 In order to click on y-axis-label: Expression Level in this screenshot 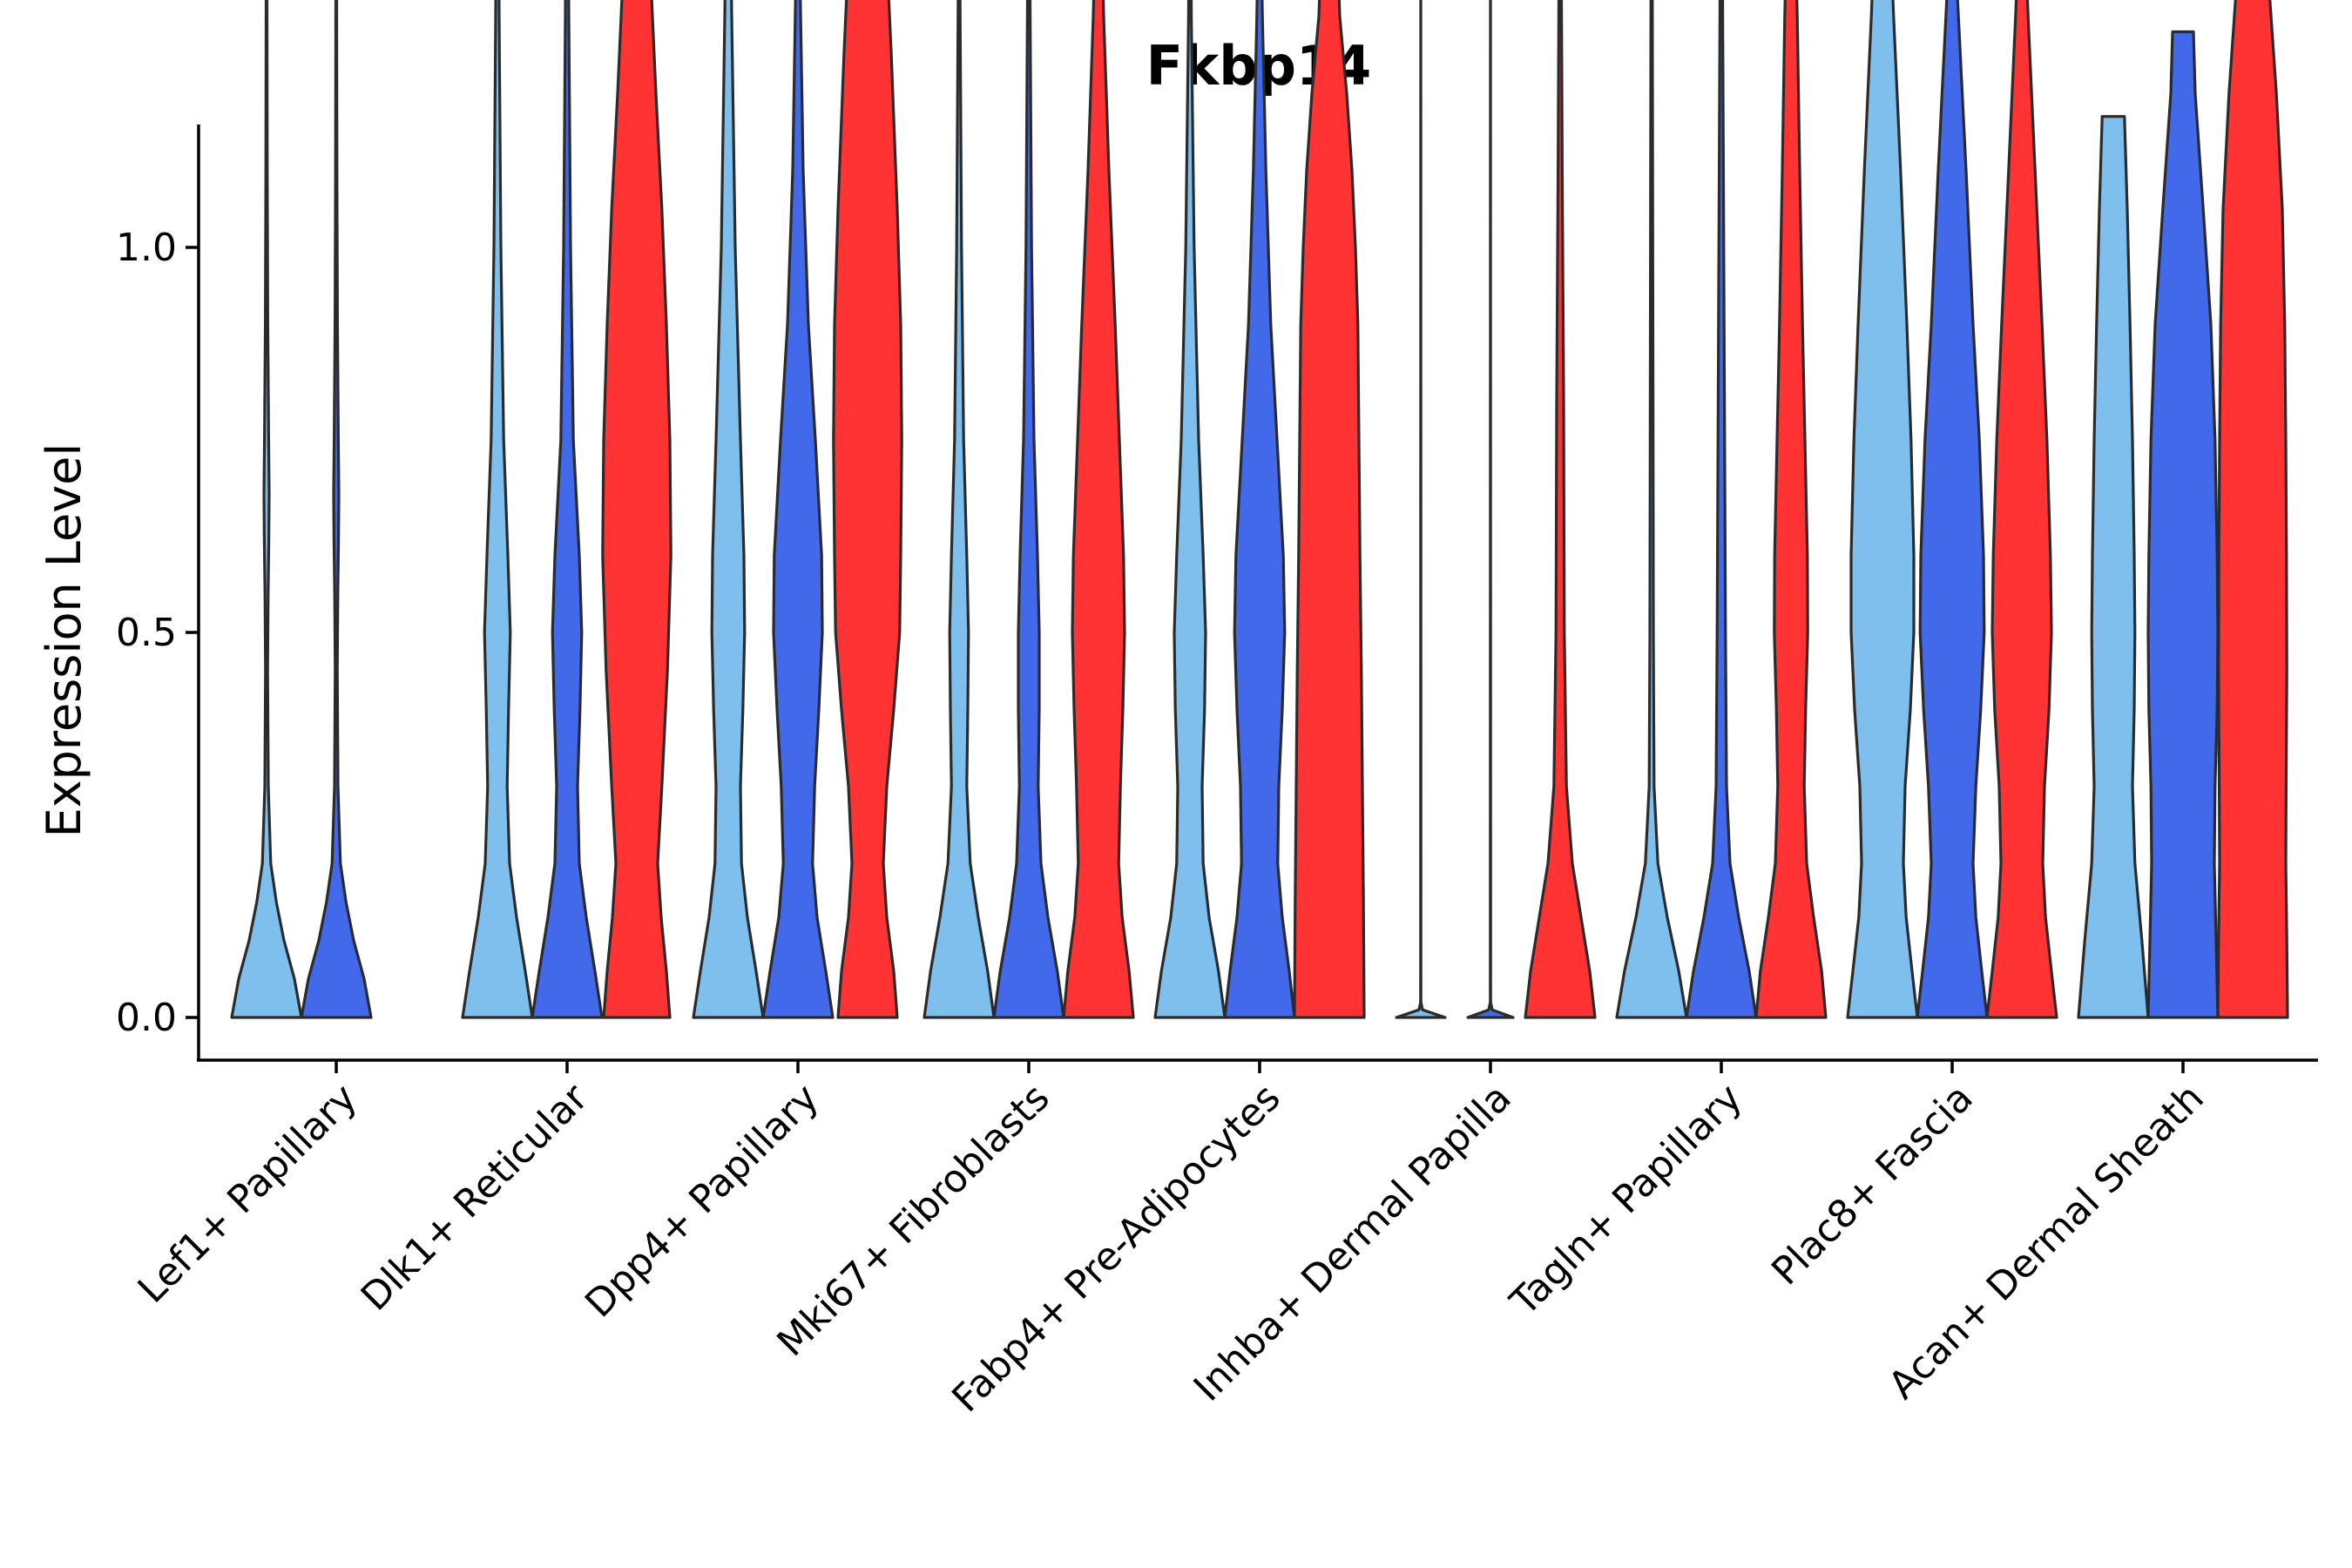, I will do `click(64, 640)`.